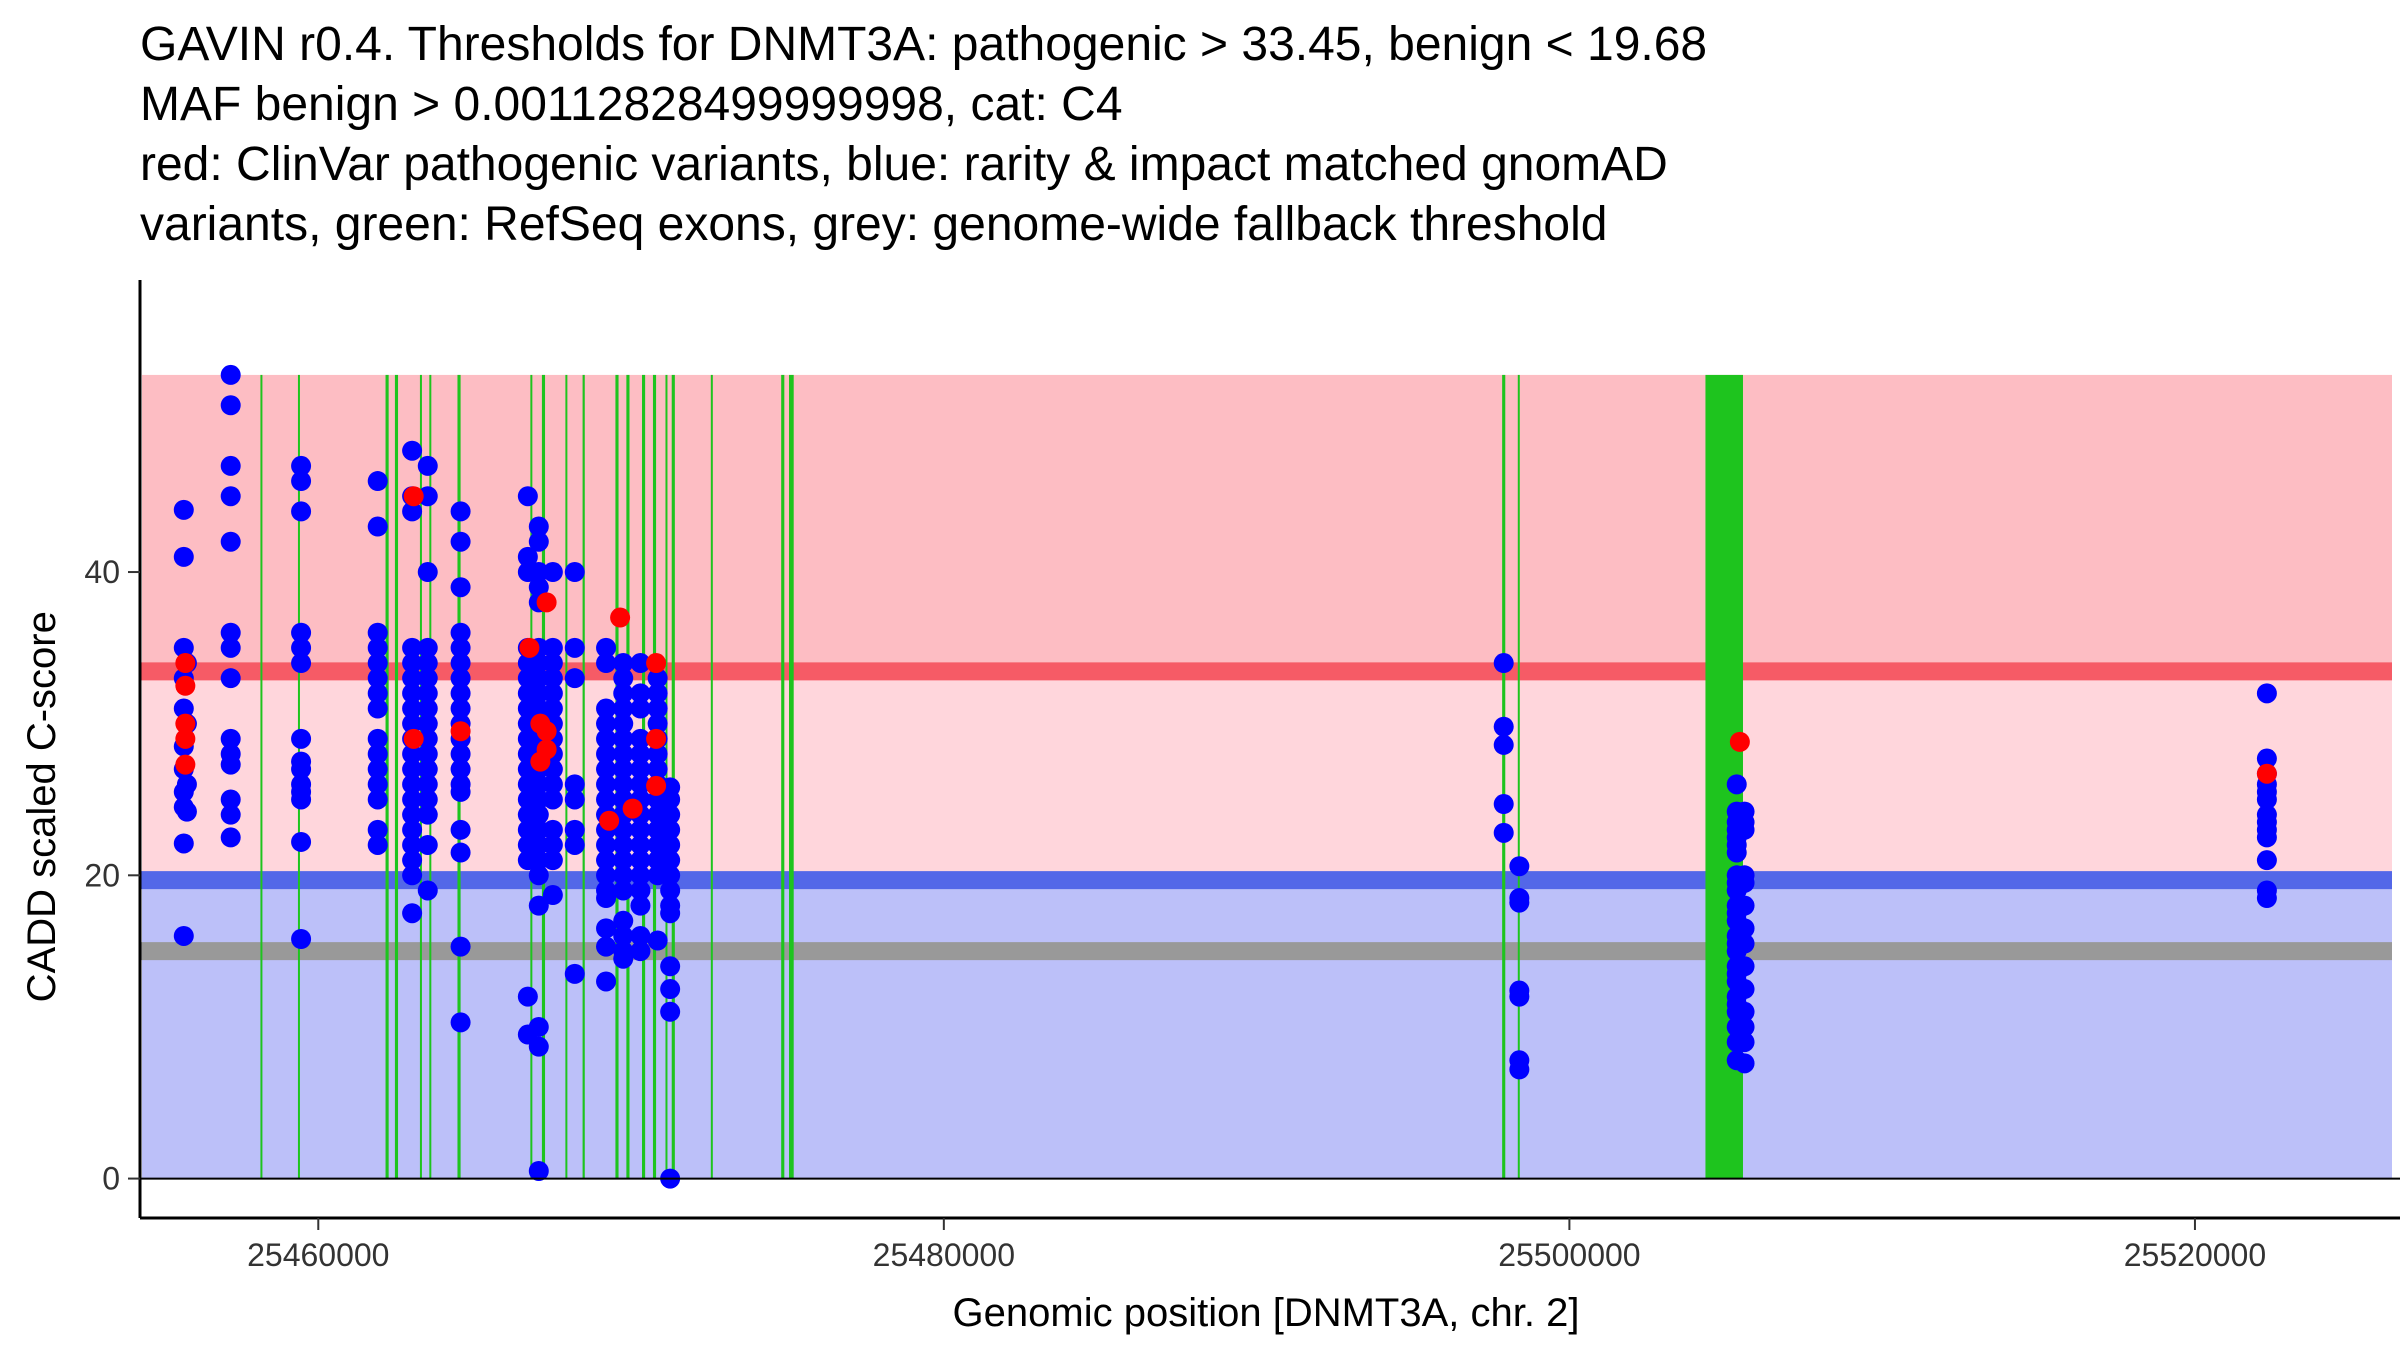 The image size is (2400, 1350). I want to click on x-tick-label: 25480000, so click(944, 1255).